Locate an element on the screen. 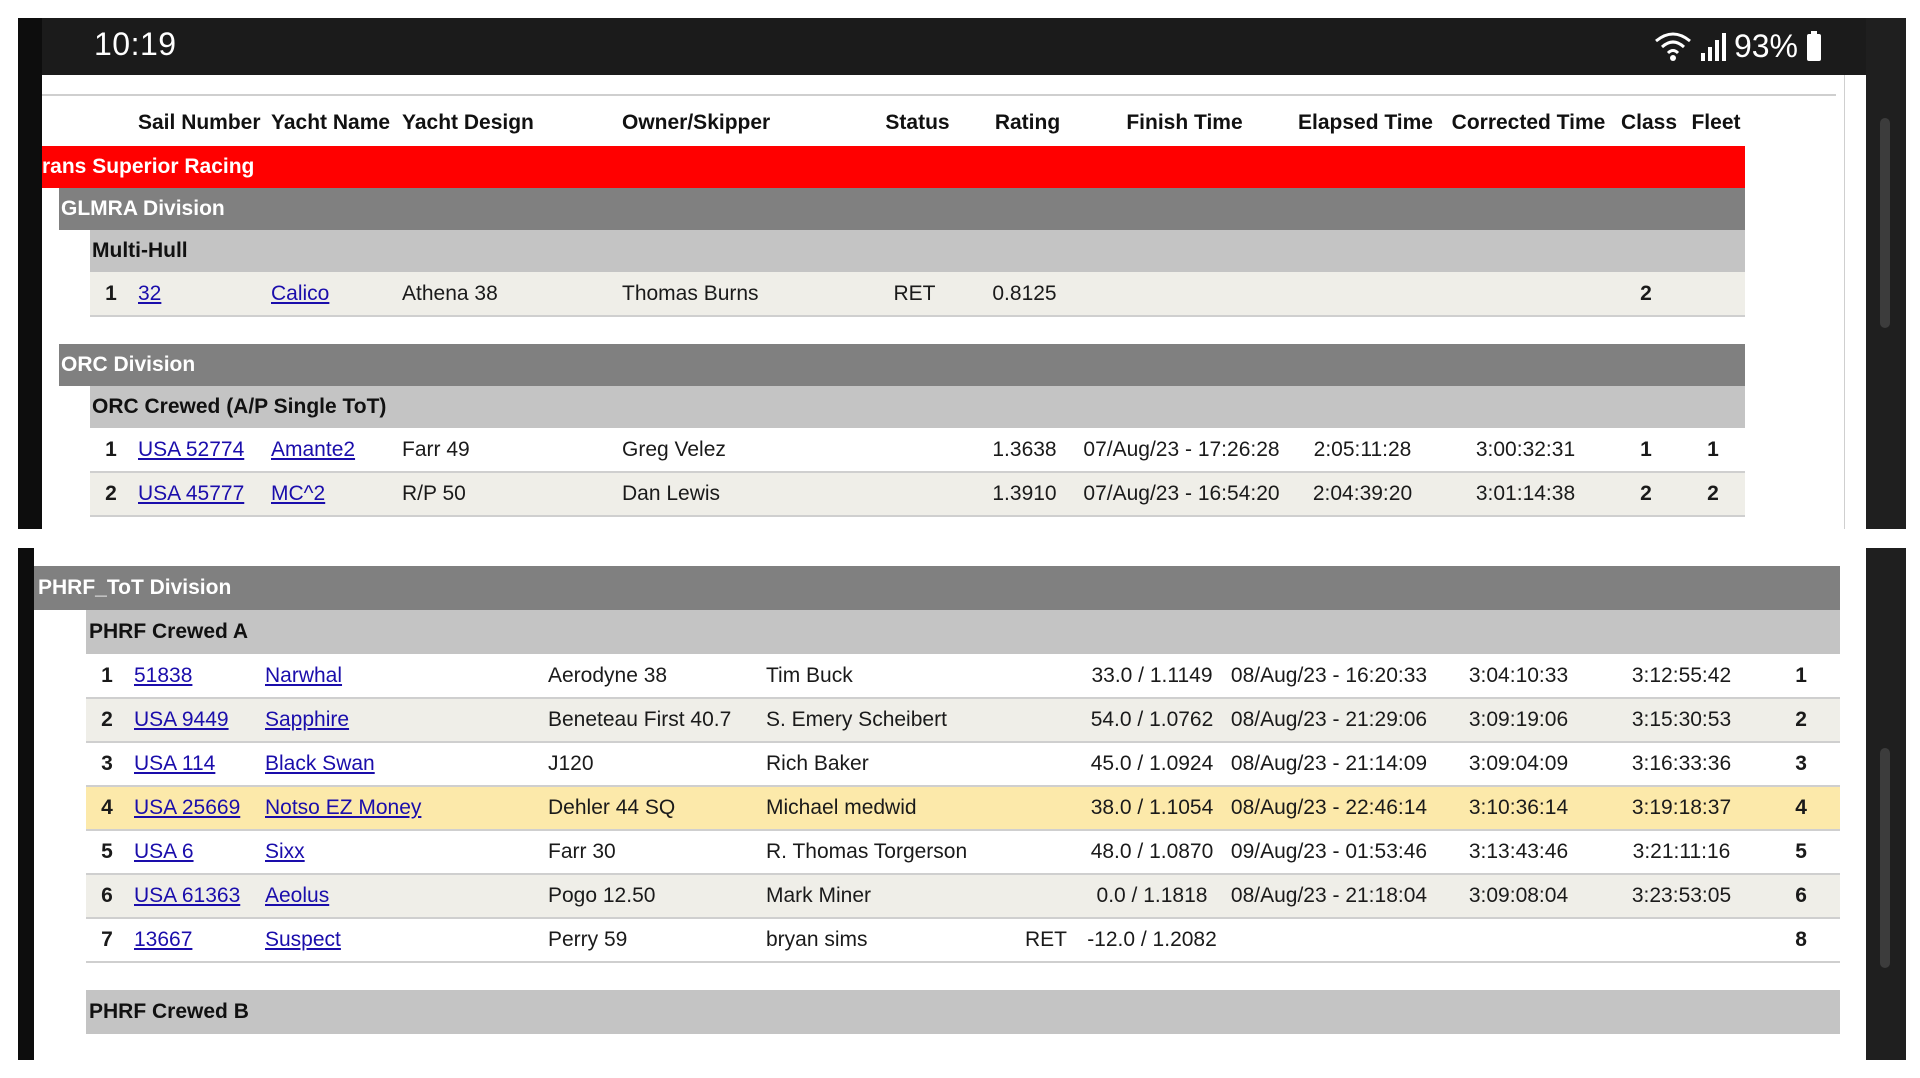 The width and height of the screenshot is (1920, 1078). elapsed-time is located at coordinates (1518, 940).